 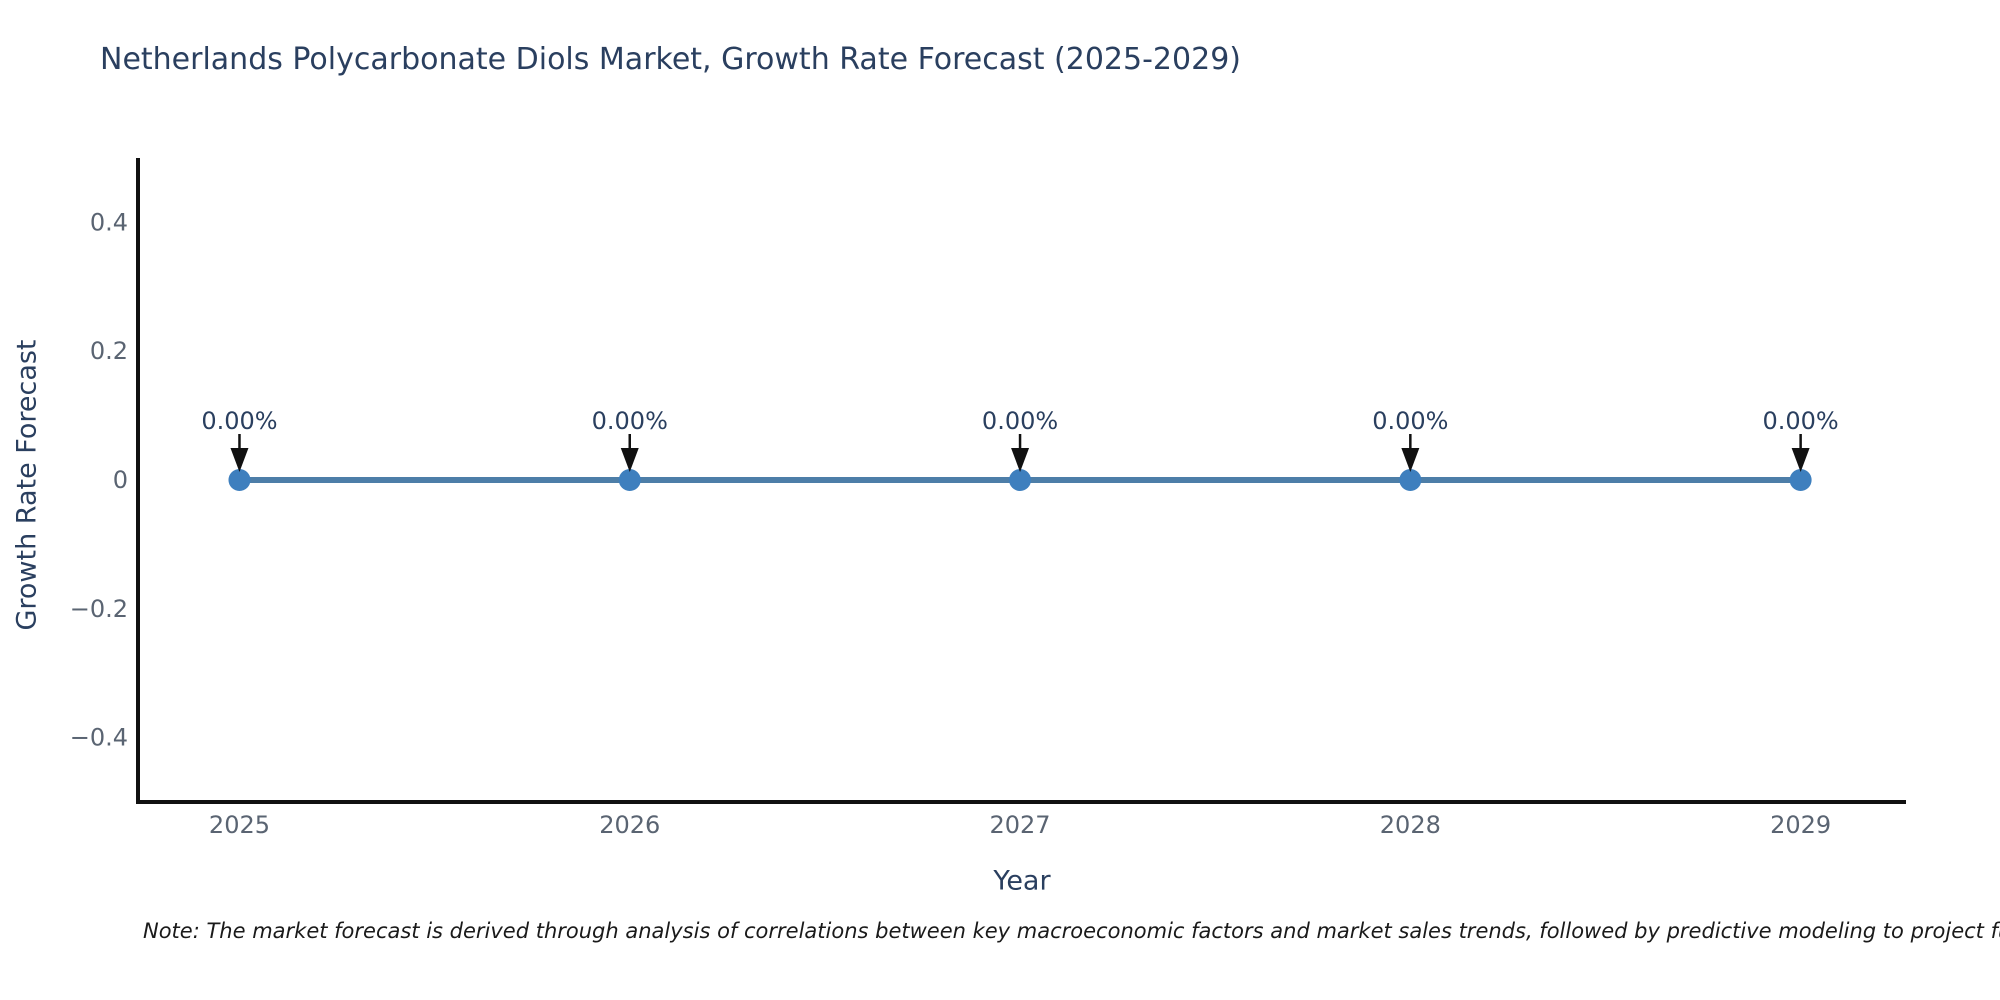 I want to click on y-axis-title: Growth Rate Forecast, so click(x=27, y=485).